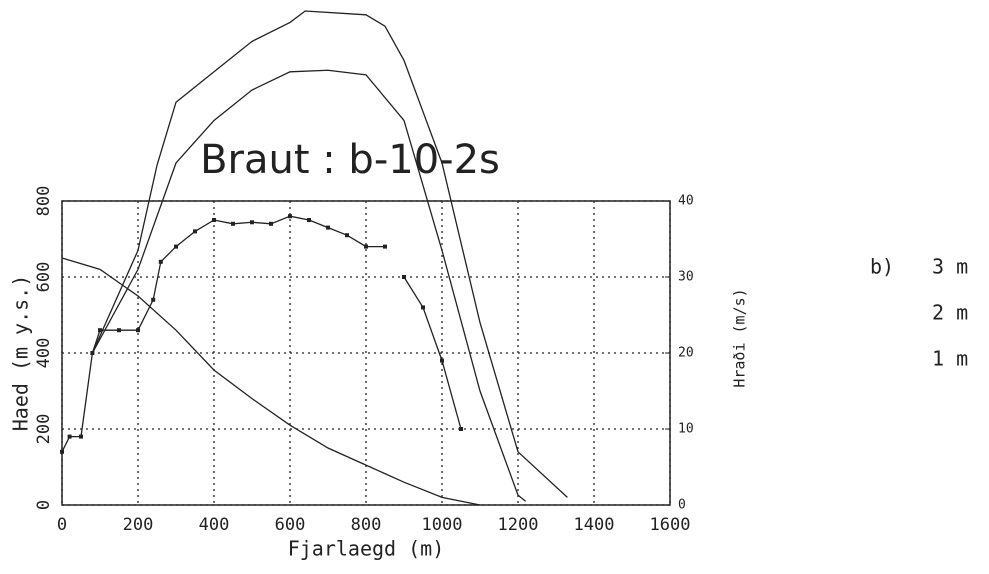 This screenshot has width=989, height=574. I want to click on annotation: b), so click(882, 267).